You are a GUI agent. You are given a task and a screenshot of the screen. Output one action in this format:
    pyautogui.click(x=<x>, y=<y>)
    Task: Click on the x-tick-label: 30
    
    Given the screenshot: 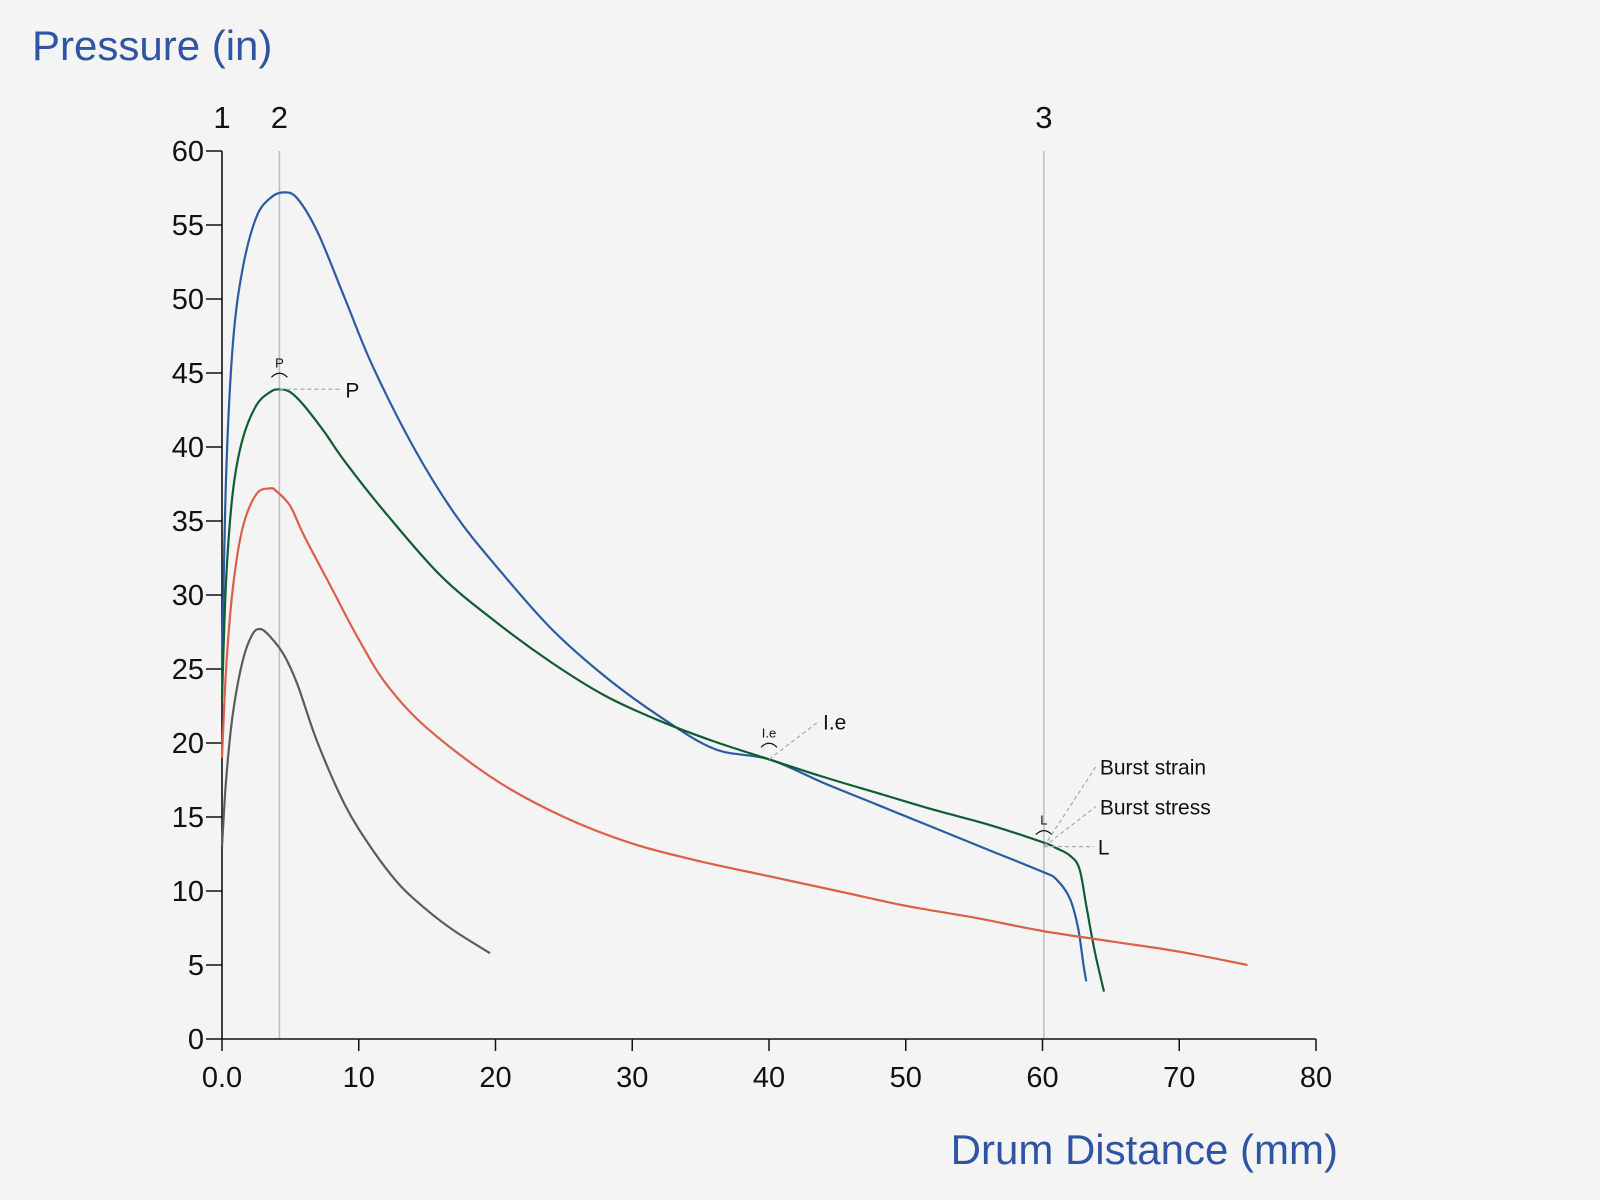 What is the action you would take?
    pyautogui.click(x=632, y=1078)
    